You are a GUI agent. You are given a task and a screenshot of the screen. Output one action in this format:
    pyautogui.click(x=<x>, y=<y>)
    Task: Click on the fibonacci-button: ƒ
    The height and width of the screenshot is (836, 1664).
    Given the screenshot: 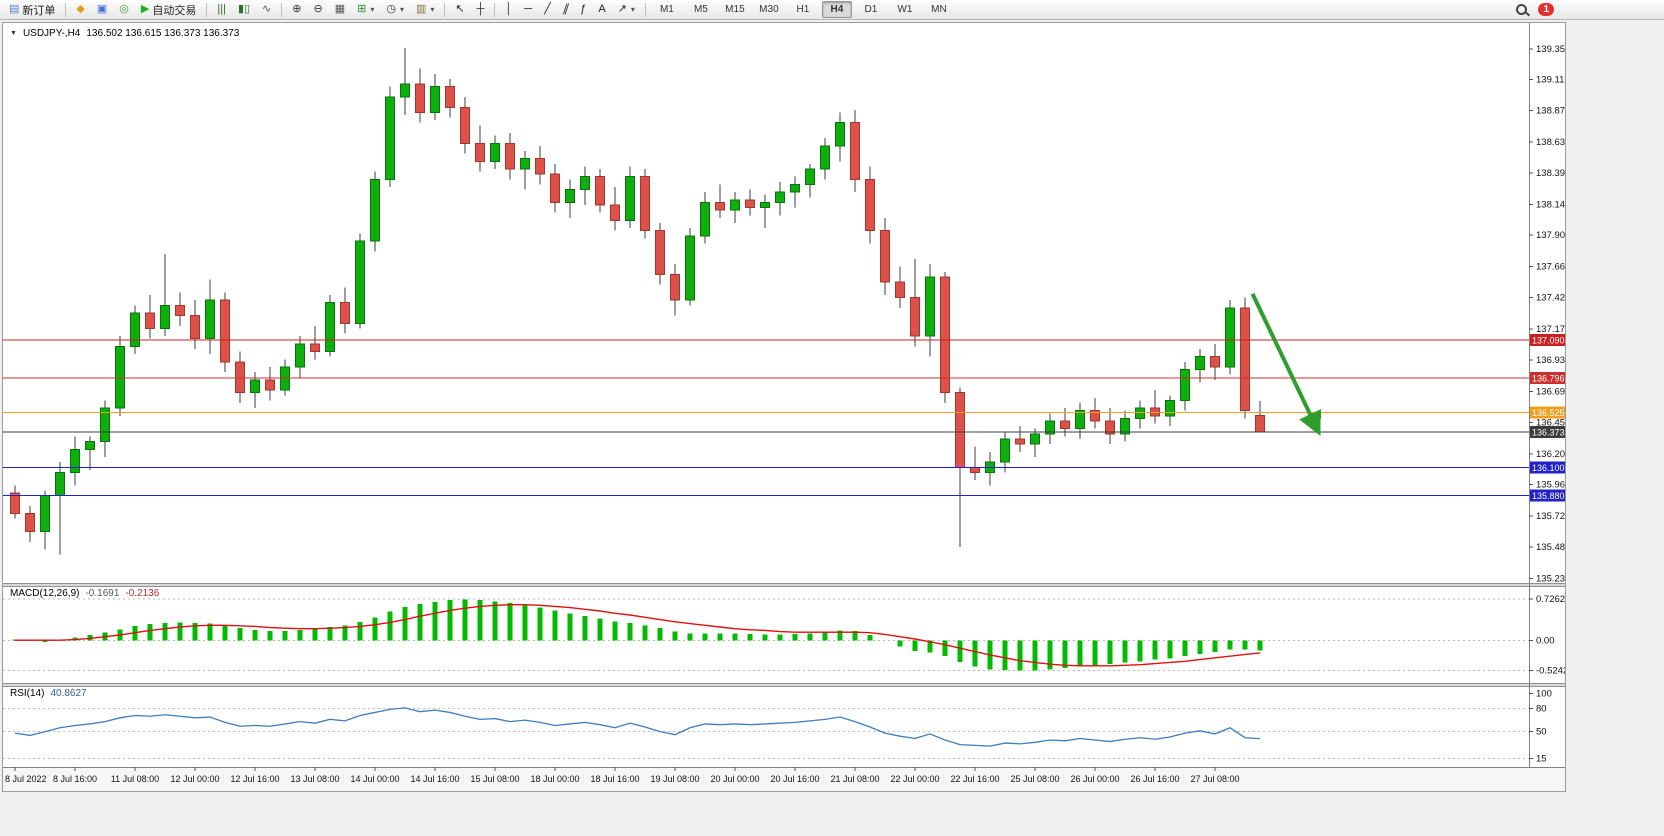 What is the action you would take?
    pyautogui.click(x=583, y=9)
    